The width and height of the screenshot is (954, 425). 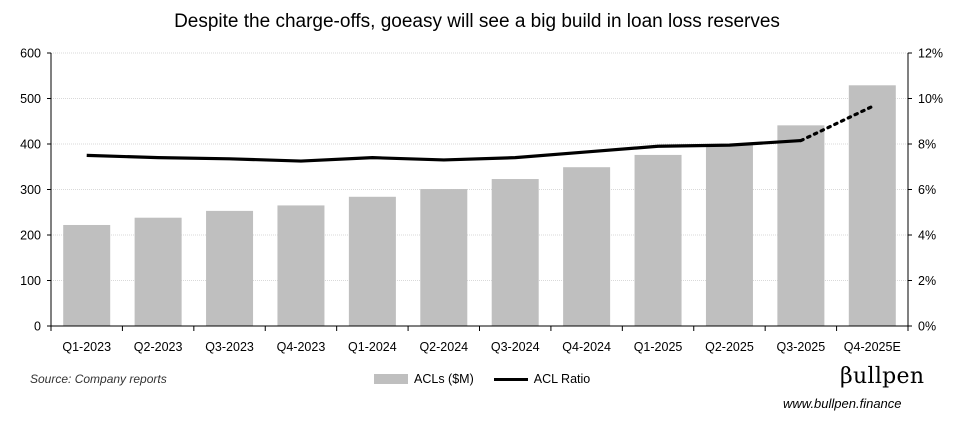 I want to click on category-label: Q3-2023, so click(x=229, y=347).